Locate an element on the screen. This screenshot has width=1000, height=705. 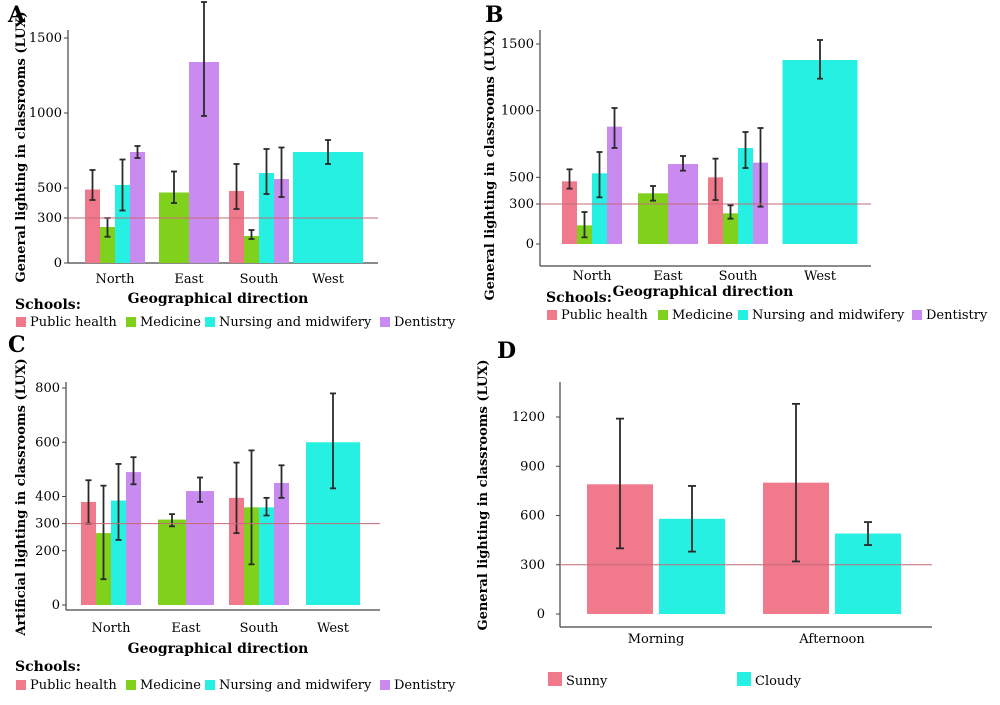
panel-letter: A is located at coordinates (16, 15).